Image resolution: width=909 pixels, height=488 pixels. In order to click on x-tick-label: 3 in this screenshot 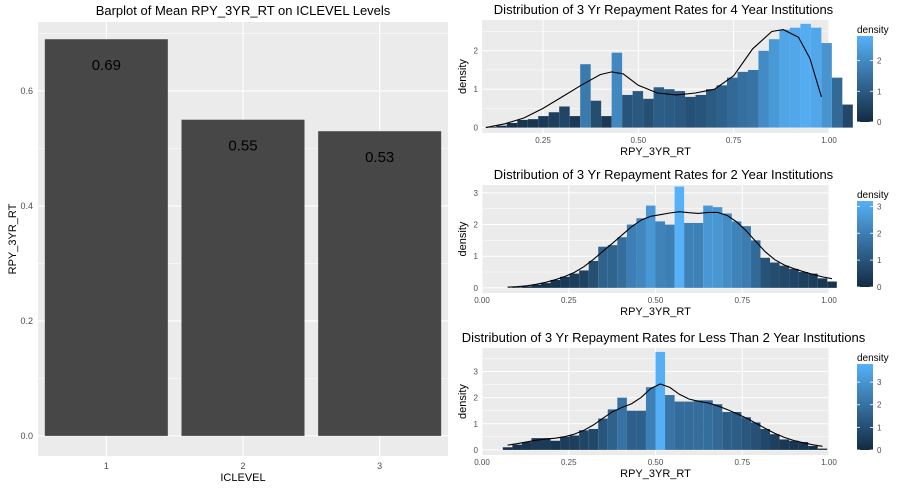, I will do `click(379, 466)`.